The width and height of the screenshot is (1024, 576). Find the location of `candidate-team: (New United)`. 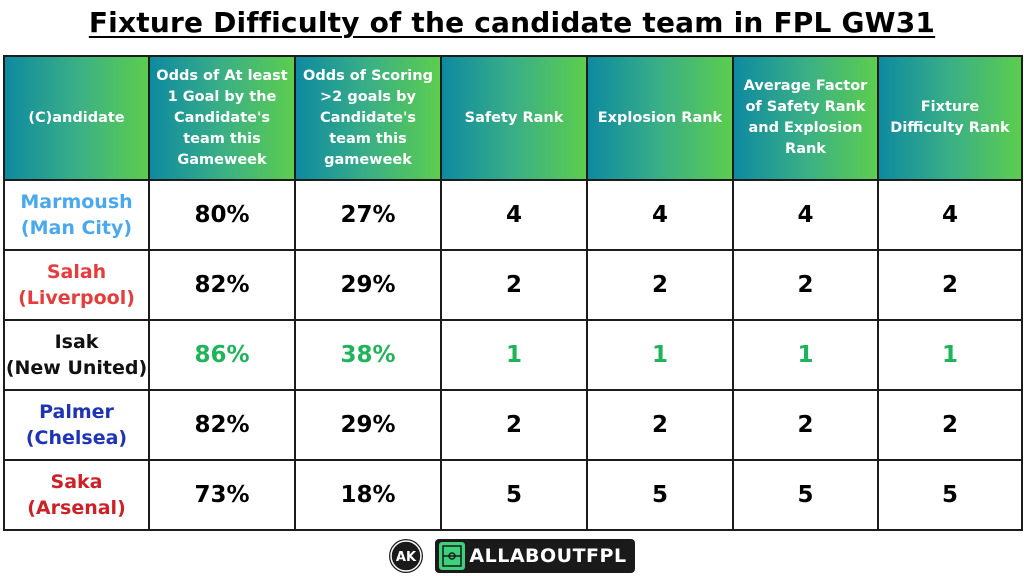

candidate-team: (New United) is located at coordinates (76, 368).